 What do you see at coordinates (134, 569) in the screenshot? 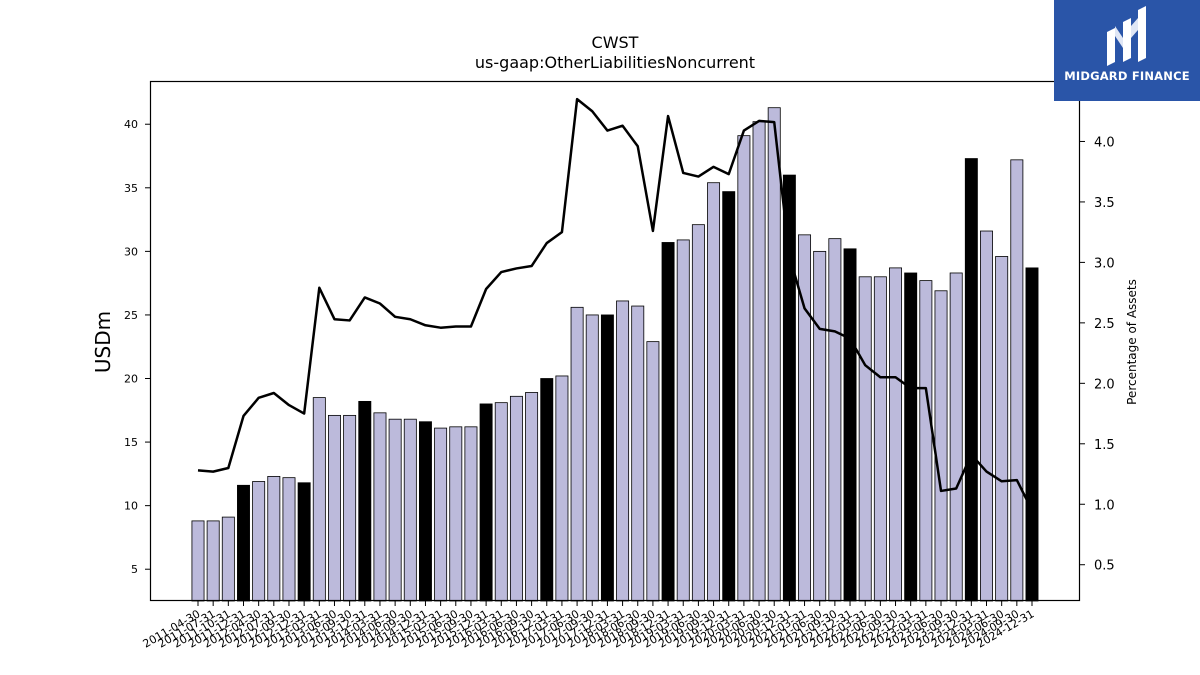
I see `y-tick-label: 5` at bounding box center [134, 569].